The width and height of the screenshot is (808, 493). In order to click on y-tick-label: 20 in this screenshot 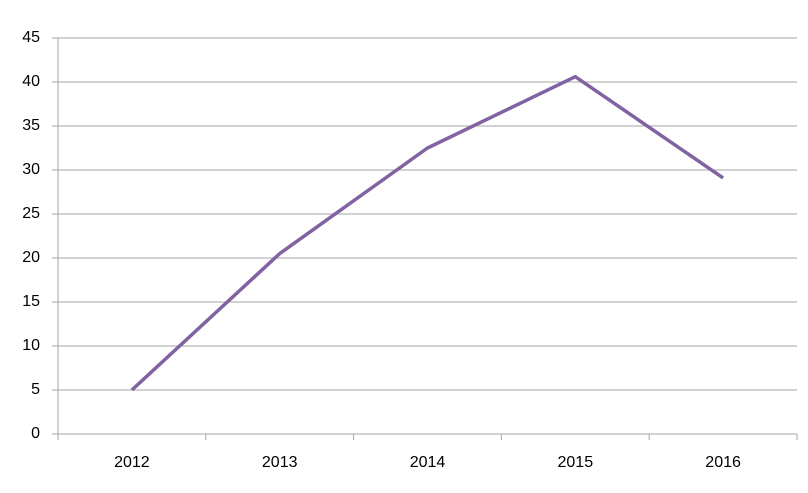, I will do `click(31, 257)`.